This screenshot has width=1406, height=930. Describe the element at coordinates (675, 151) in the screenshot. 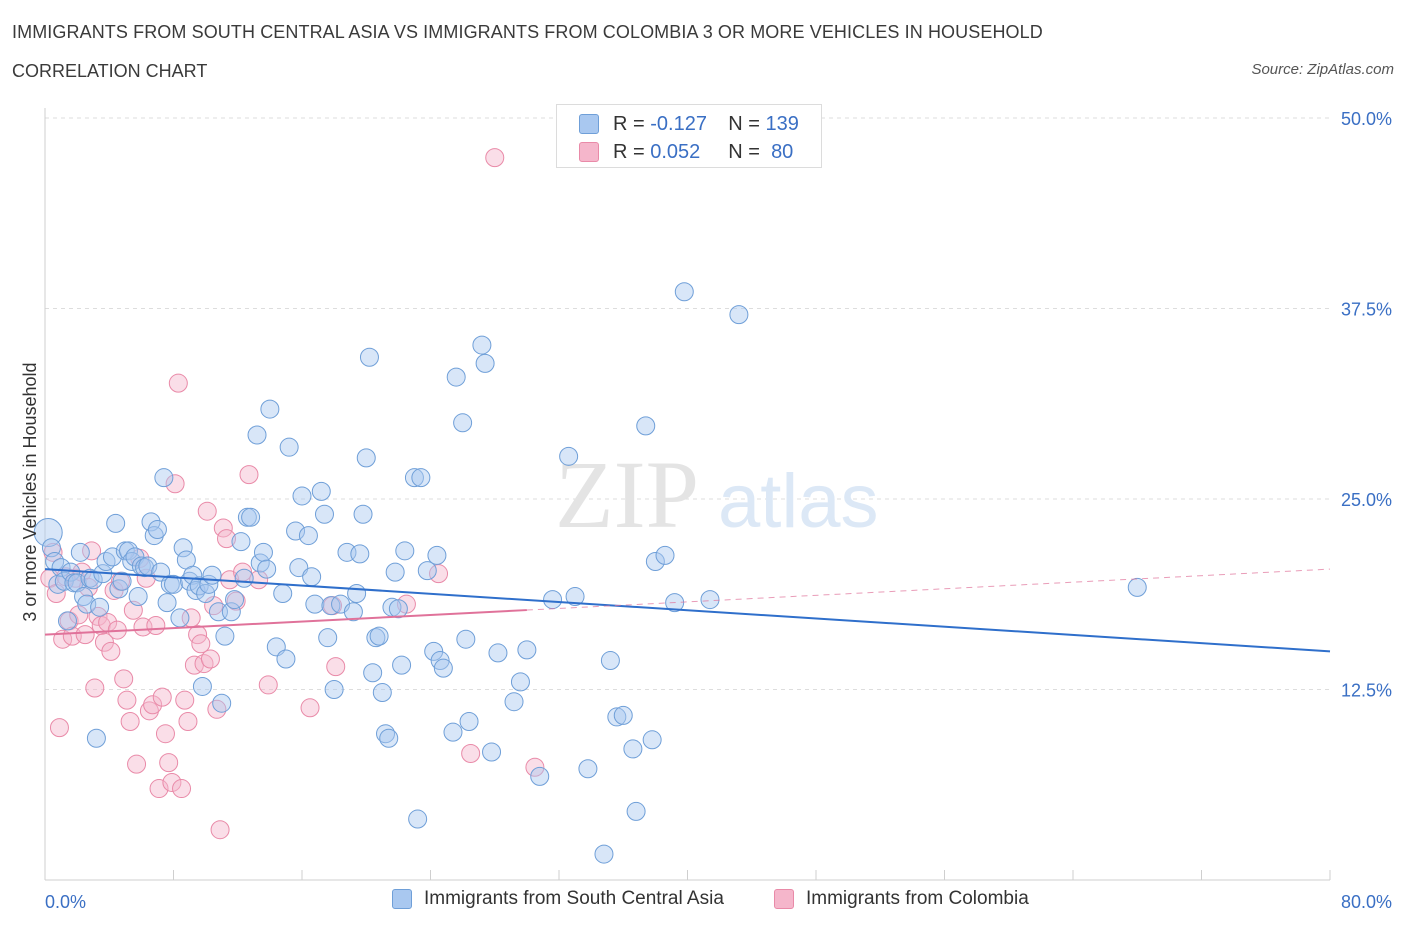

I see `r-value: 0.052` at that location.